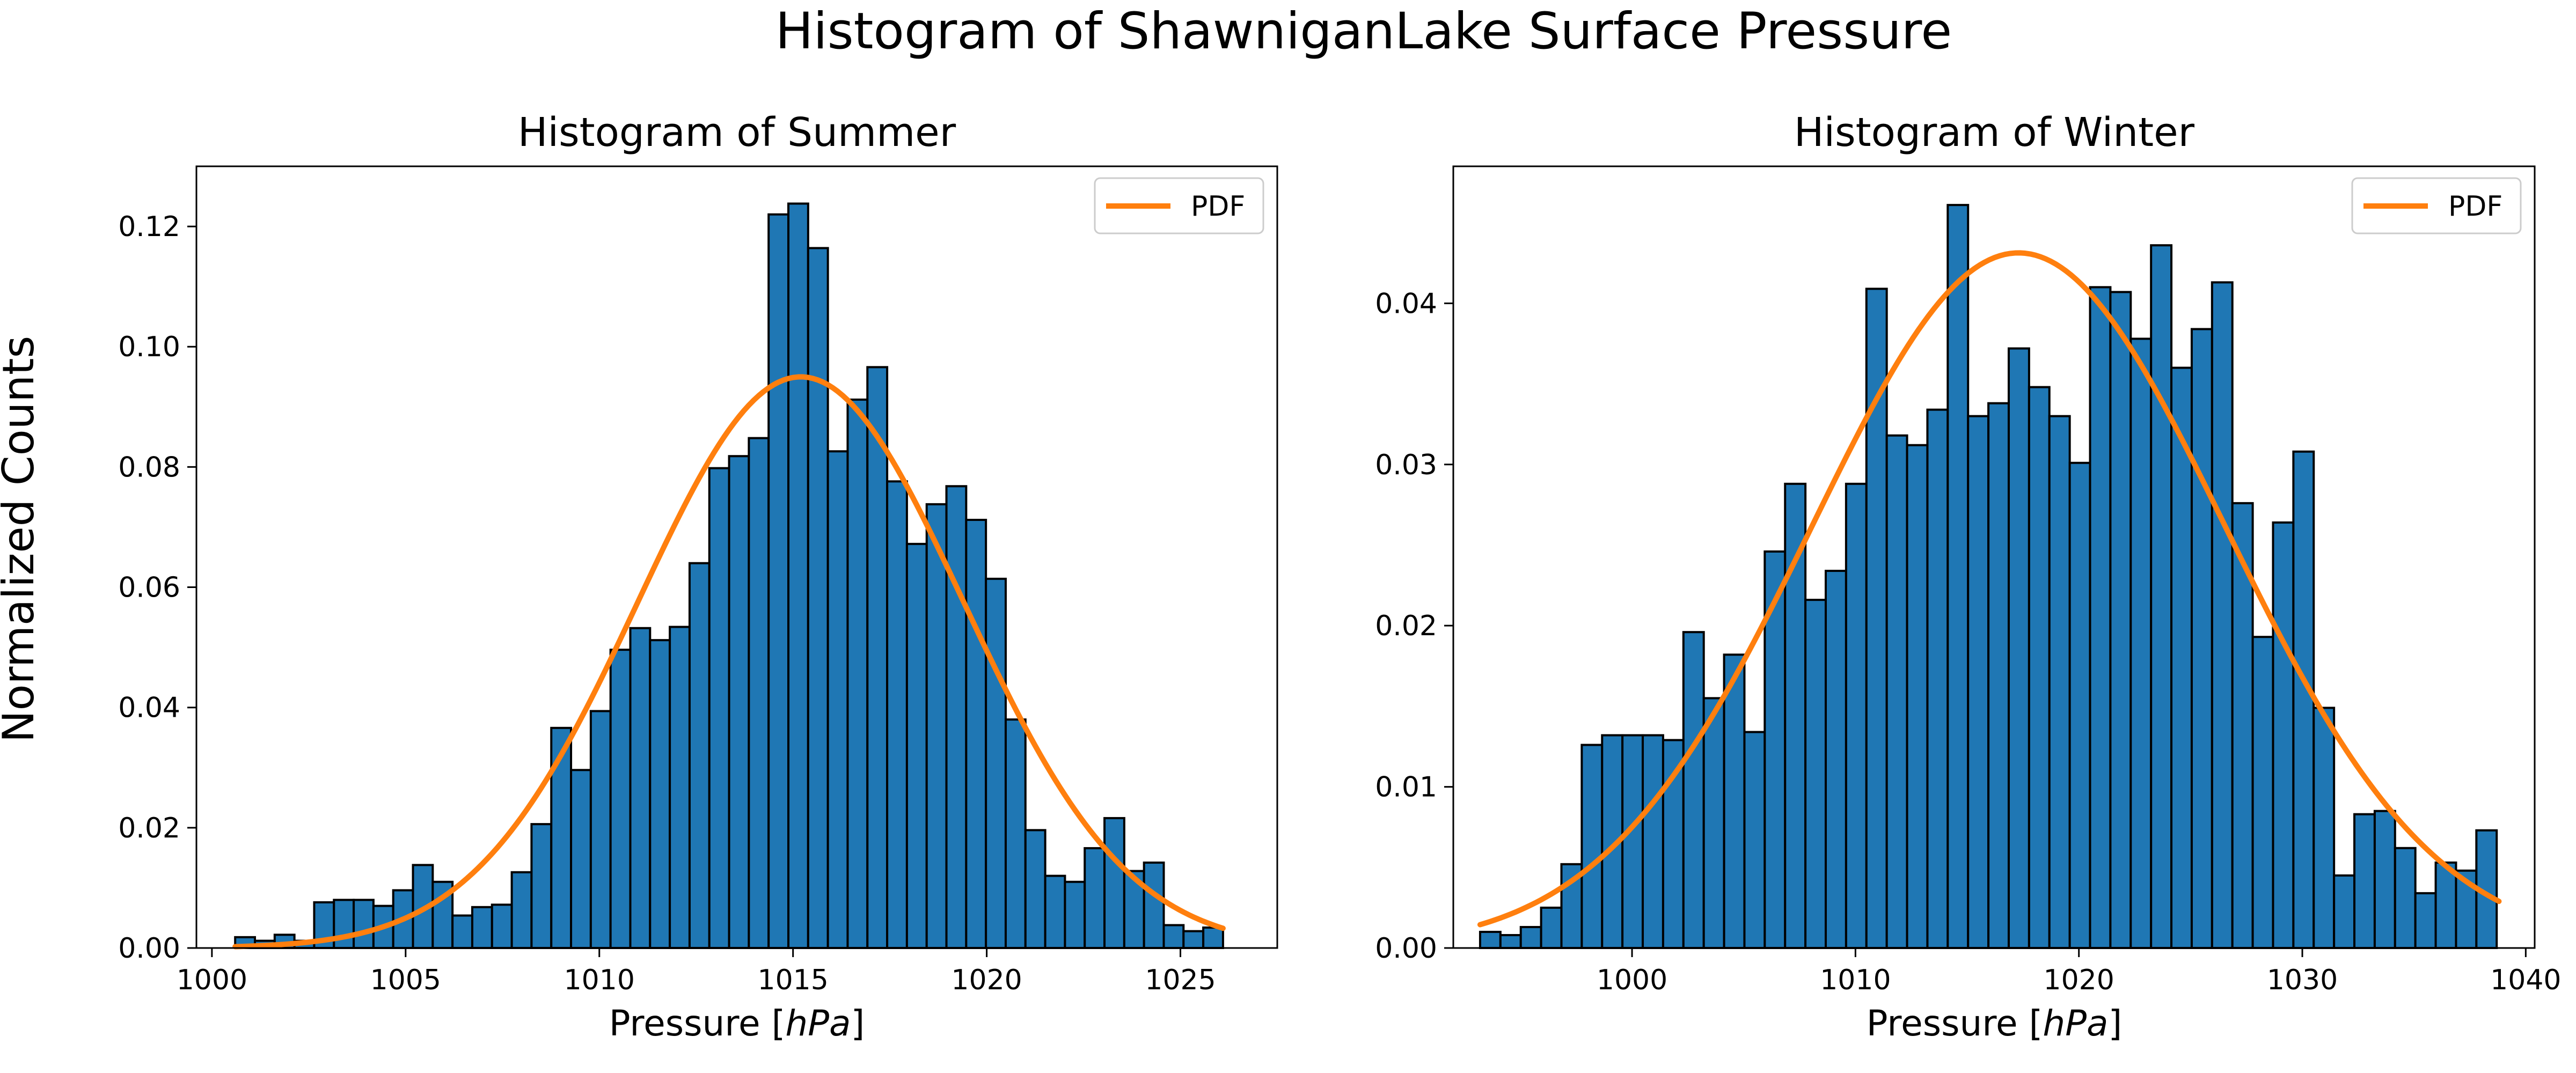 Image resolution: width=2576 pixels, height=1073 pixels. What do you see at coordinates (2525, 980) in the screenshot?
I see `winter-x-tick-label: 1040` at bounding box center [2525, 980].